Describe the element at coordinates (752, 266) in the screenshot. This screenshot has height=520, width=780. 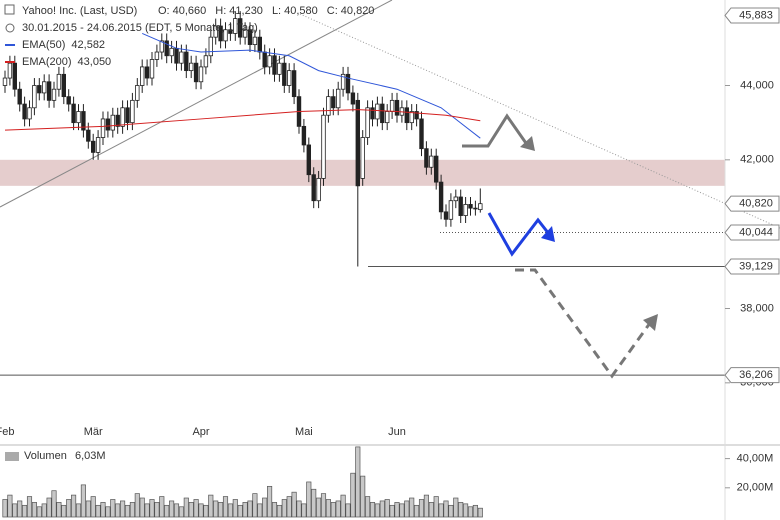
I see `price-marker` at that location.